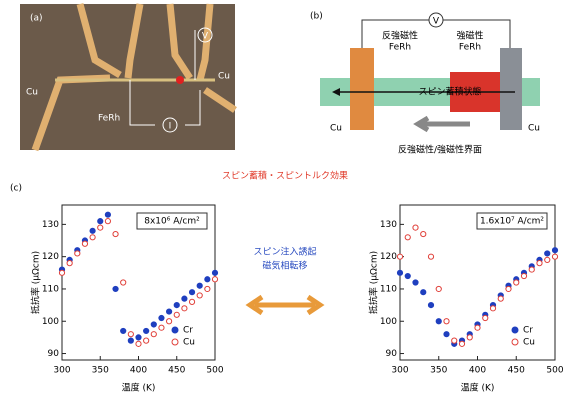 The height and width of the screenshot is (405, 563). Describe the element at coordinates (171, 80) in the screenshot. I see `circuit` at that location.